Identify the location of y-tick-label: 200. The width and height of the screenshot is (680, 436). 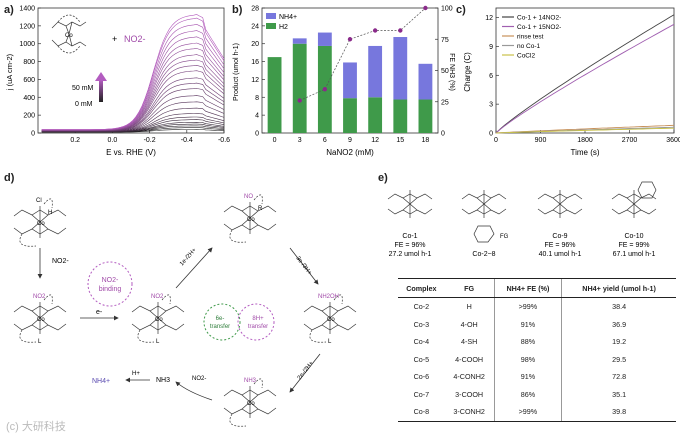
(29, 116).